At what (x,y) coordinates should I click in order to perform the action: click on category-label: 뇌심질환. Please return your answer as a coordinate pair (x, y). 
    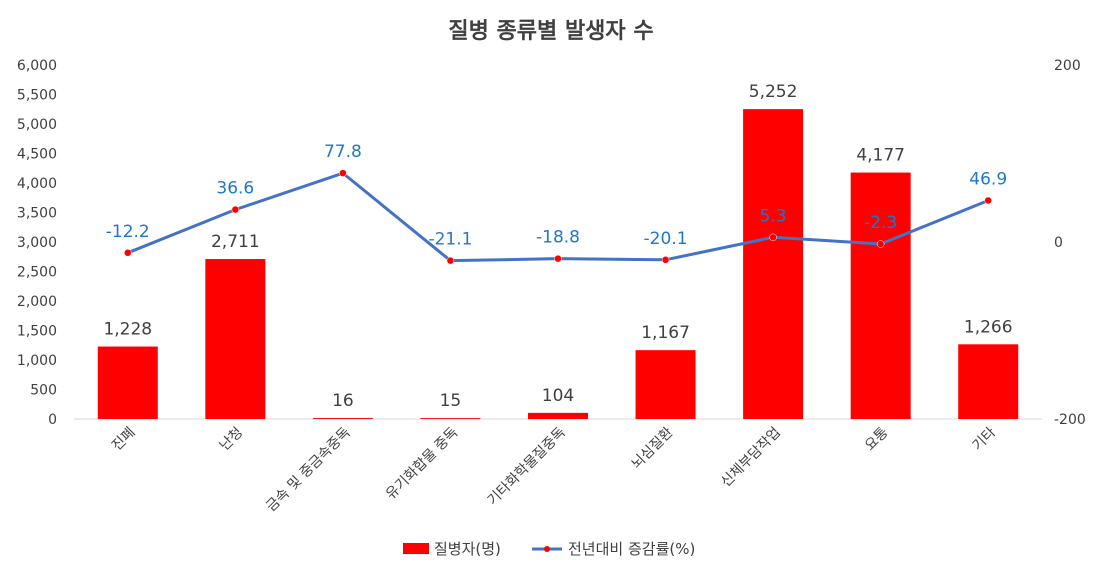
    Looking at the image, I should click on (653, 448).